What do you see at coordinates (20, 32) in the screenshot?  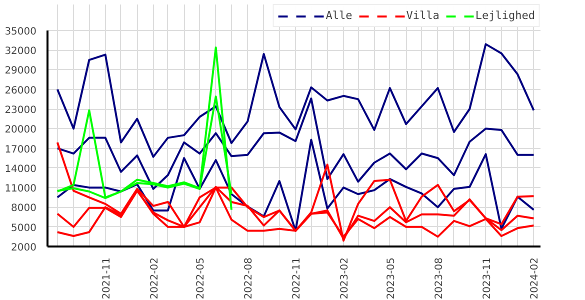 I see `y-tick-label: 35000` at bounding box center [20, 32].